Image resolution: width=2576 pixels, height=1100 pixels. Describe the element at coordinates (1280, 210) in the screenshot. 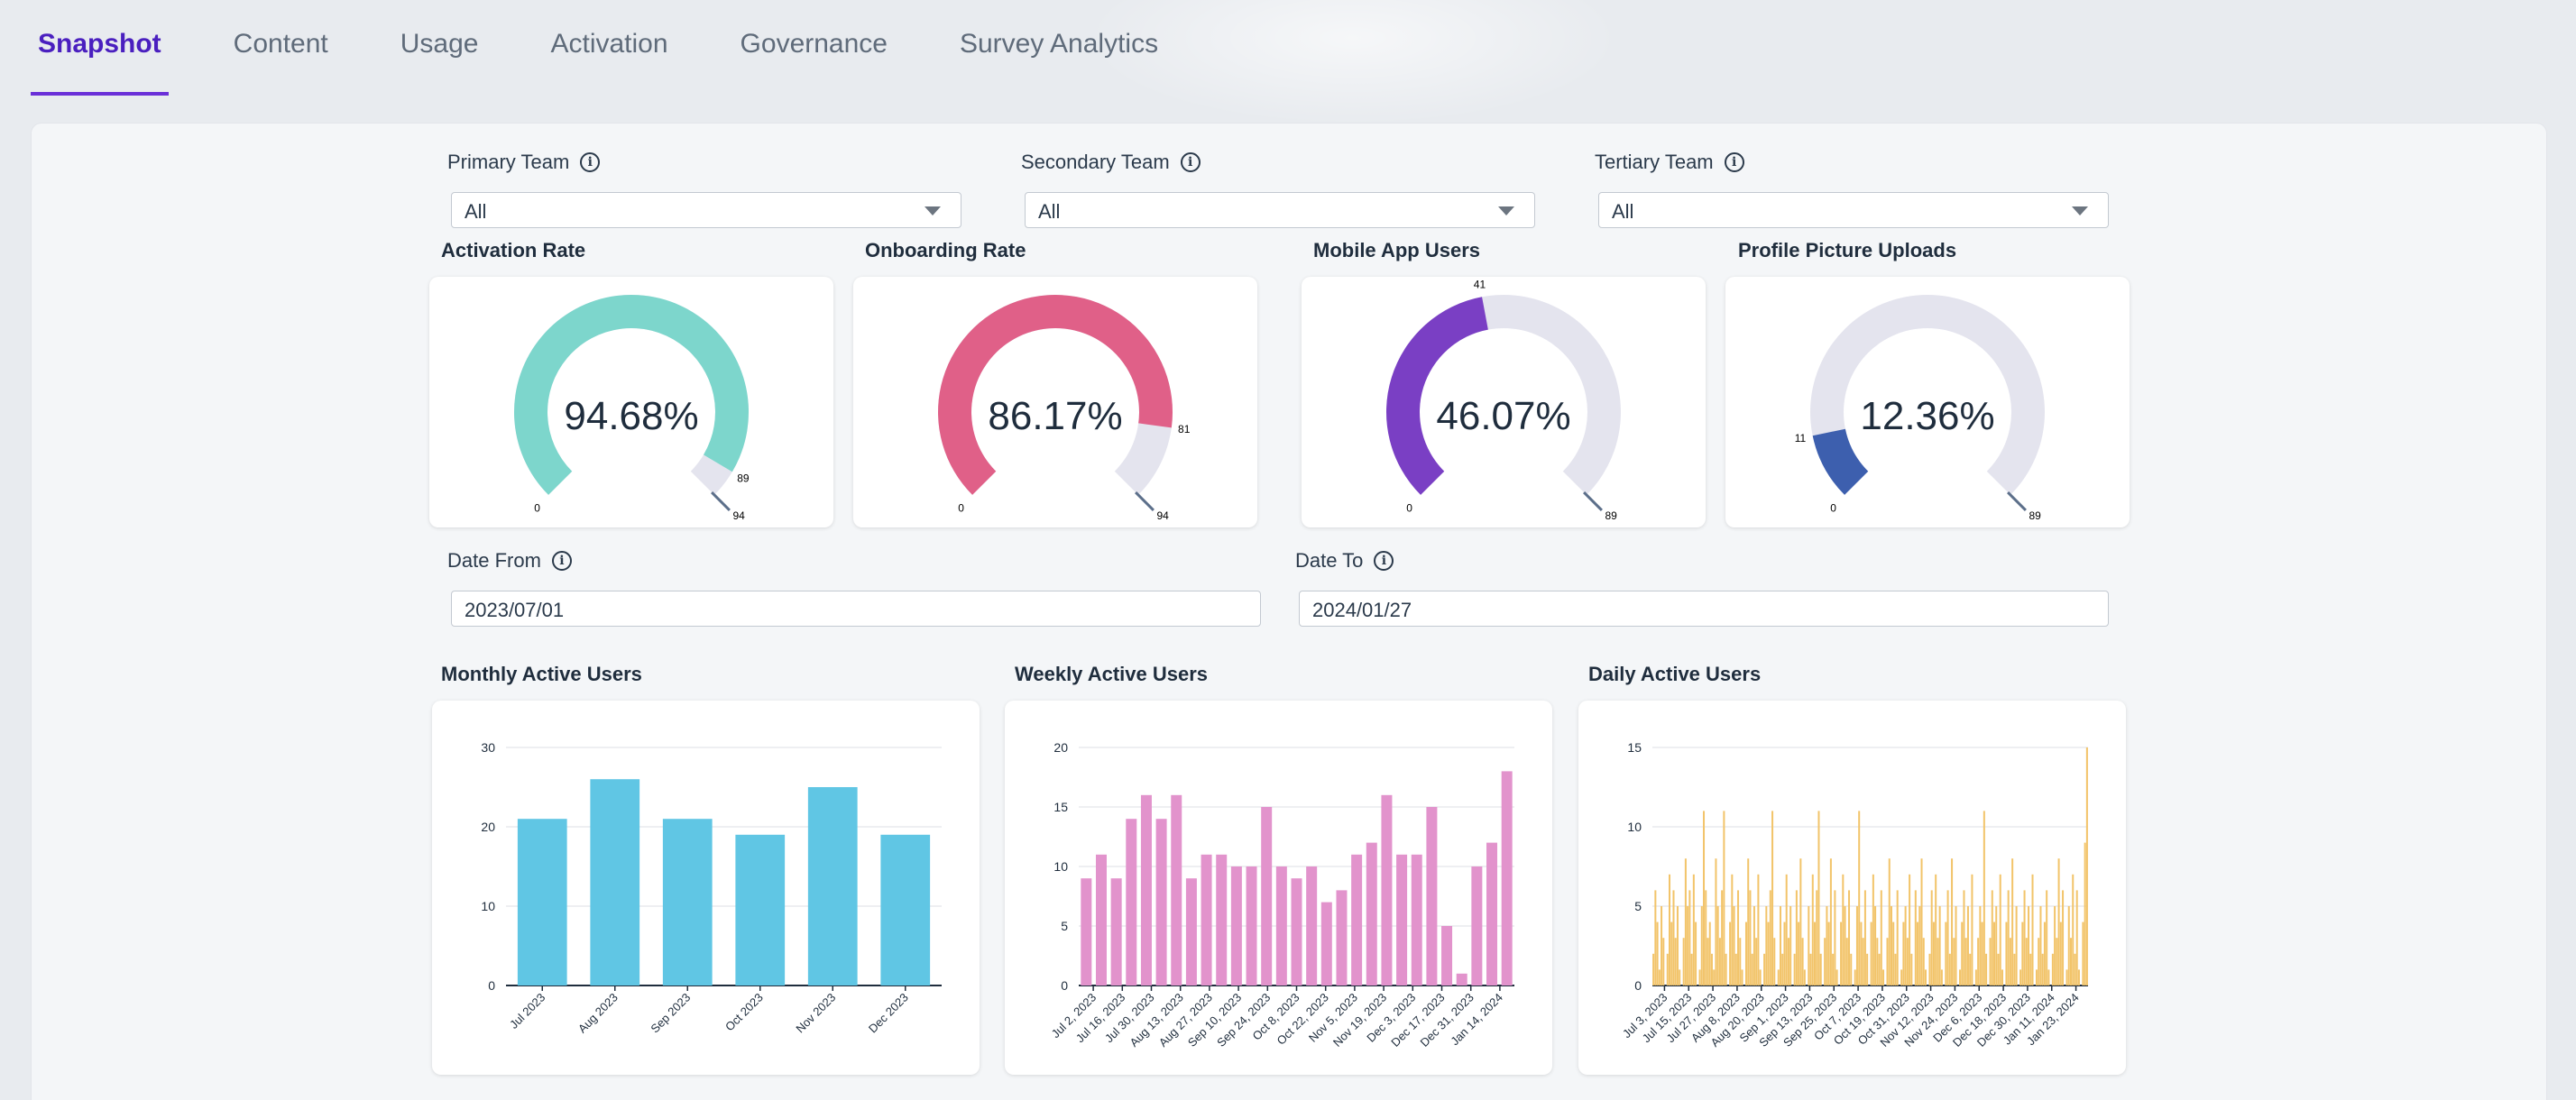

I see `secondary-team-select: All` at that location.